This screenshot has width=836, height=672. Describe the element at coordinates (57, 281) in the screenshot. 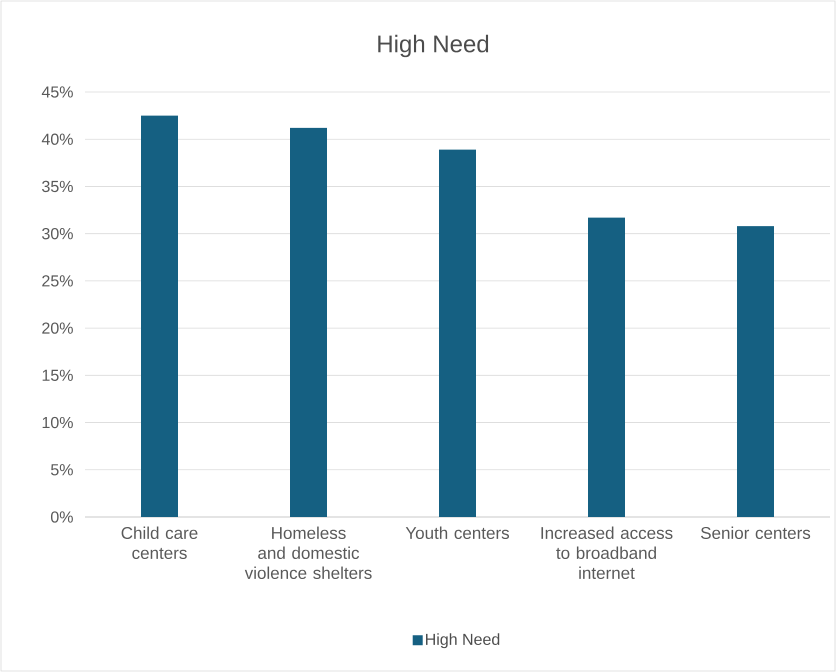

I see `y-tick-label: 25%` at that location.